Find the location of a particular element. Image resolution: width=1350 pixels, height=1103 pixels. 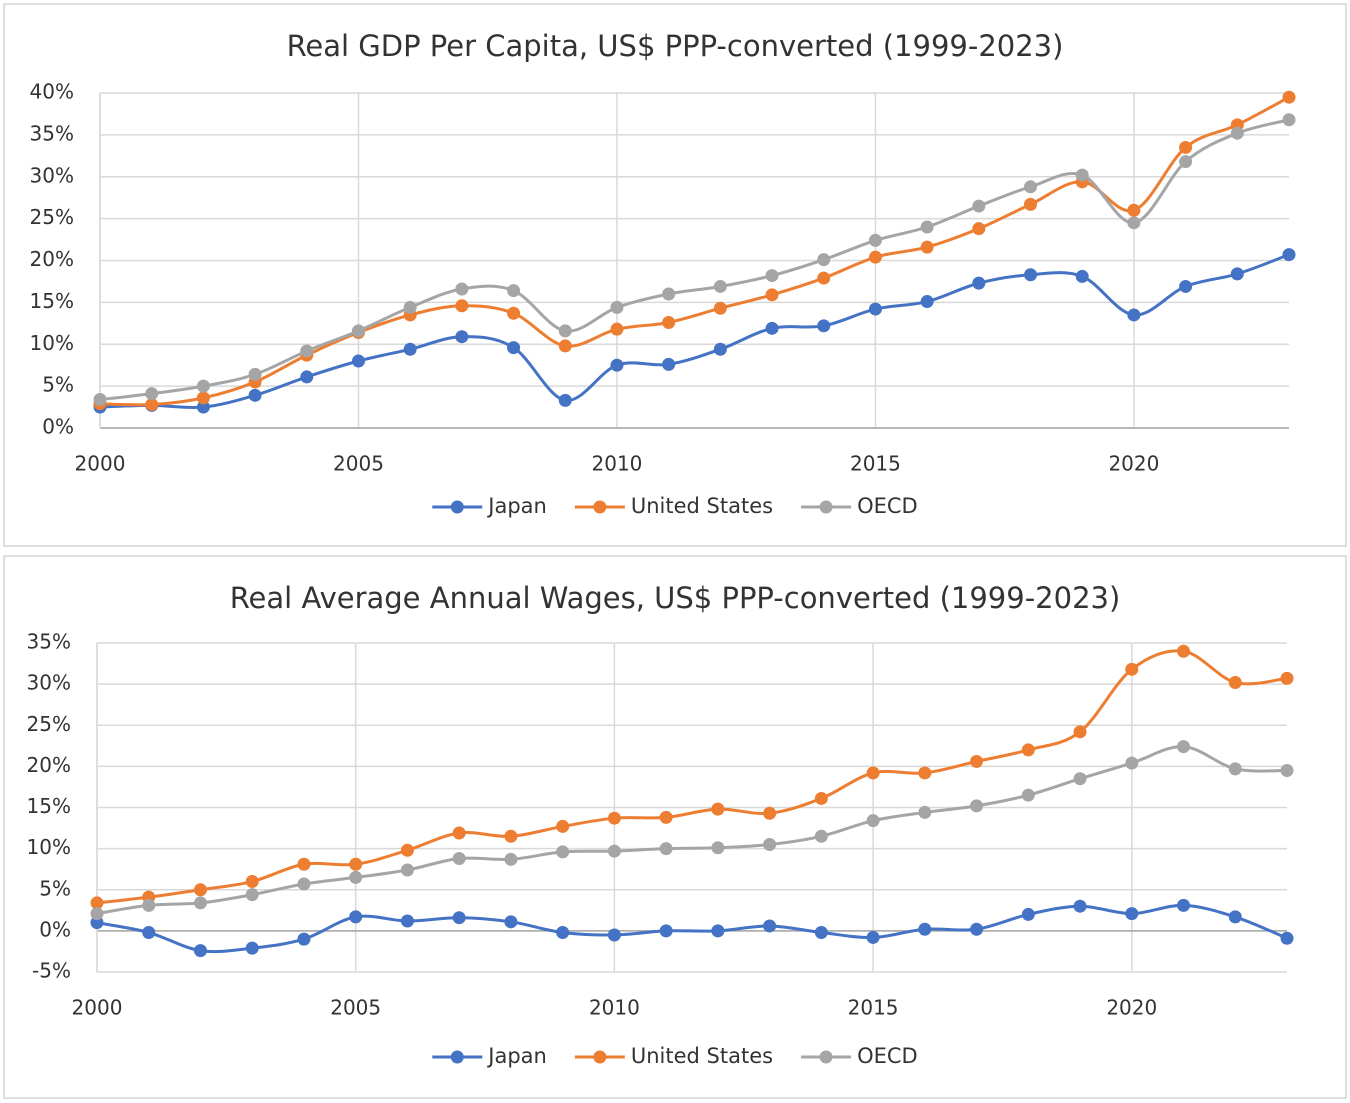

x-tick-label: 2000 is located at coordinates (100, 464).